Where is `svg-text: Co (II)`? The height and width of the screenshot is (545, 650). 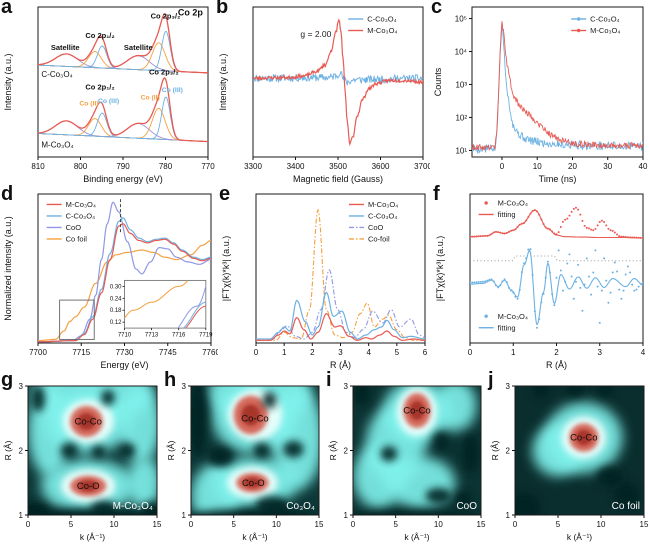
svg-text: Co (II) is located at coordinates (150, 97).